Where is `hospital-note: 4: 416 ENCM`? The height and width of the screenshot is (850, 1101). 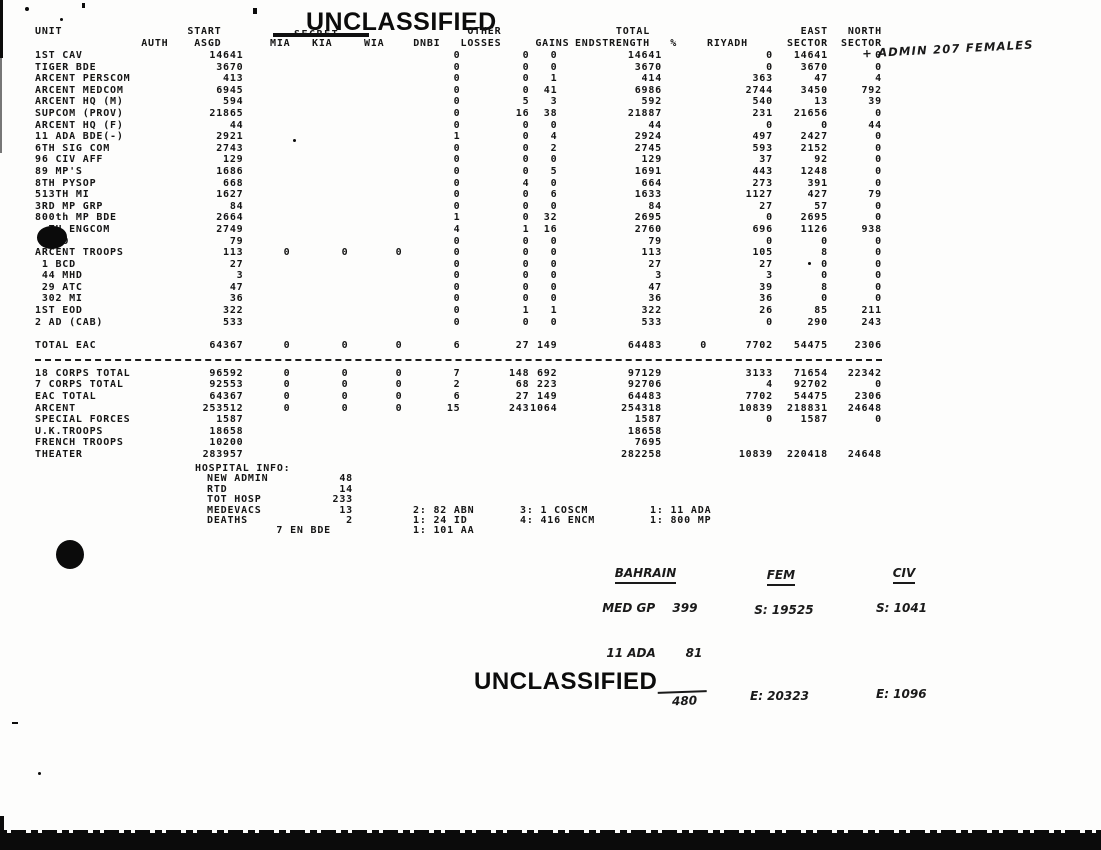 hospital-note: 4: 416 ENCM is located at coordinates (558, 520).